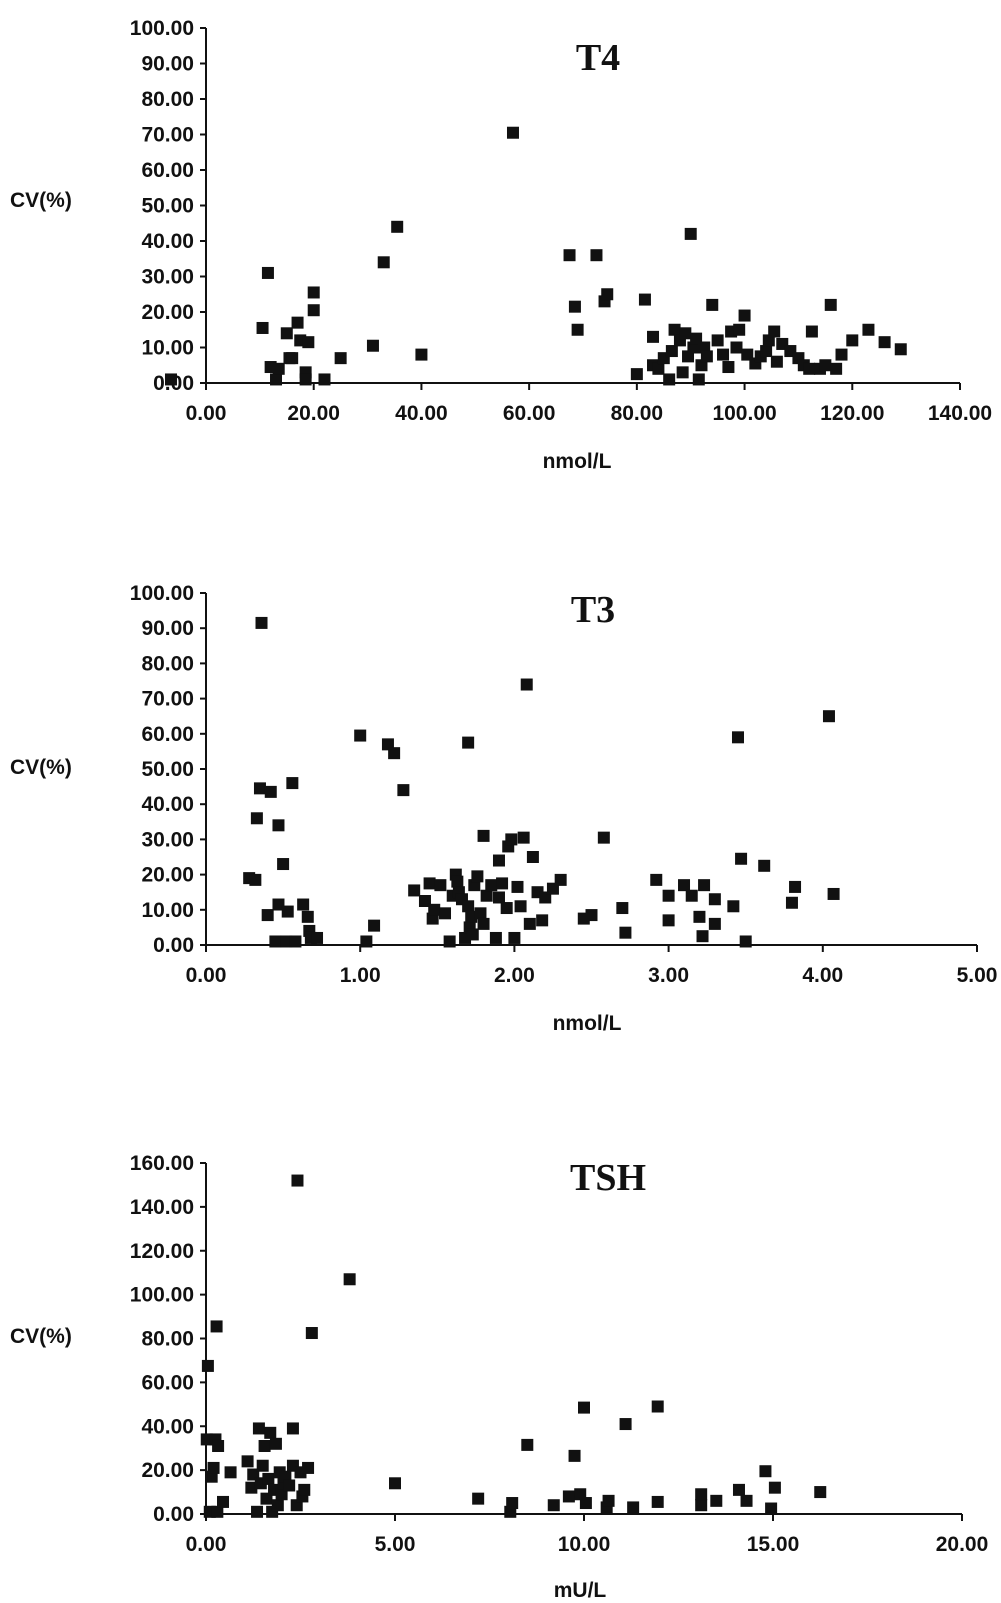 The height and width of the screenshot is (1603, 1001). I want to click on y-tick-label: 20.00, so click(167, 1470).